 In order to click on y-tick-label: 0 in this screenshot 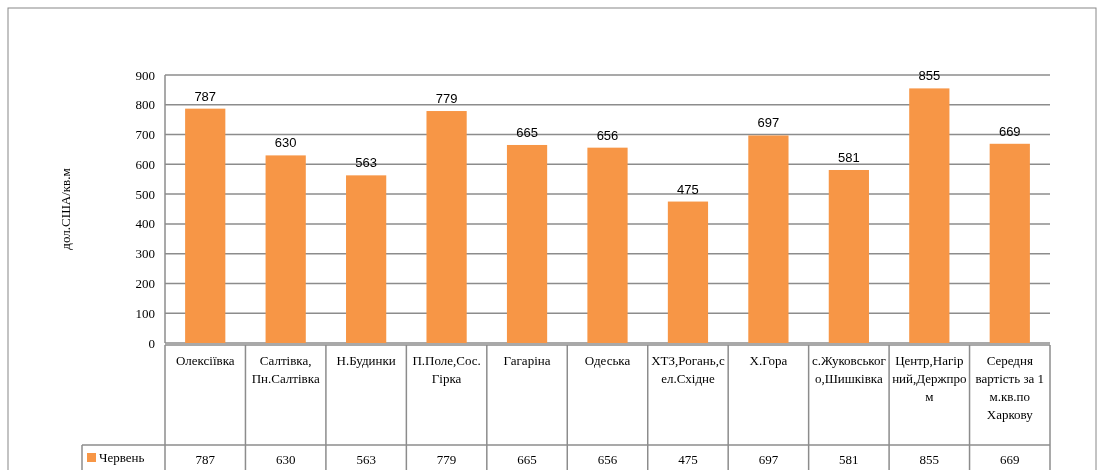, I will do `click(151, 343)`.